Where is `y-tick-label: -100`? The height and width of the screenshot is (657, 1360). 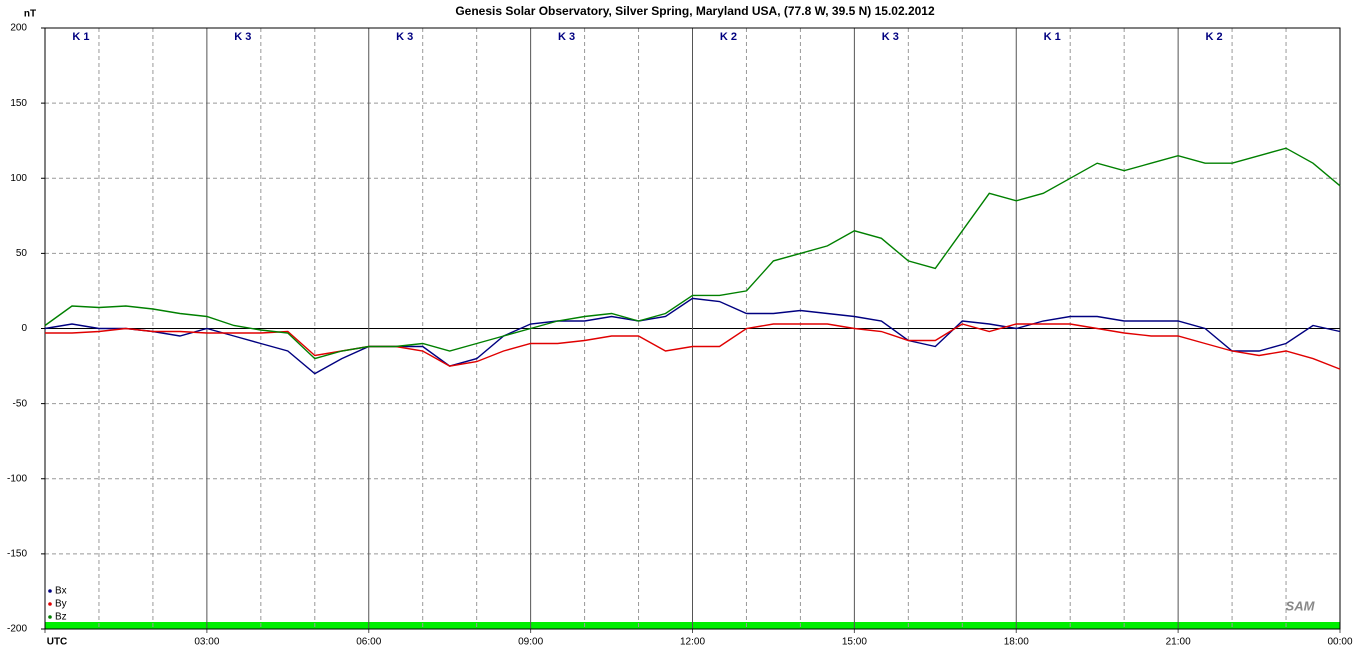 y-tick-label: -100 is located at coordinates (17, 478).